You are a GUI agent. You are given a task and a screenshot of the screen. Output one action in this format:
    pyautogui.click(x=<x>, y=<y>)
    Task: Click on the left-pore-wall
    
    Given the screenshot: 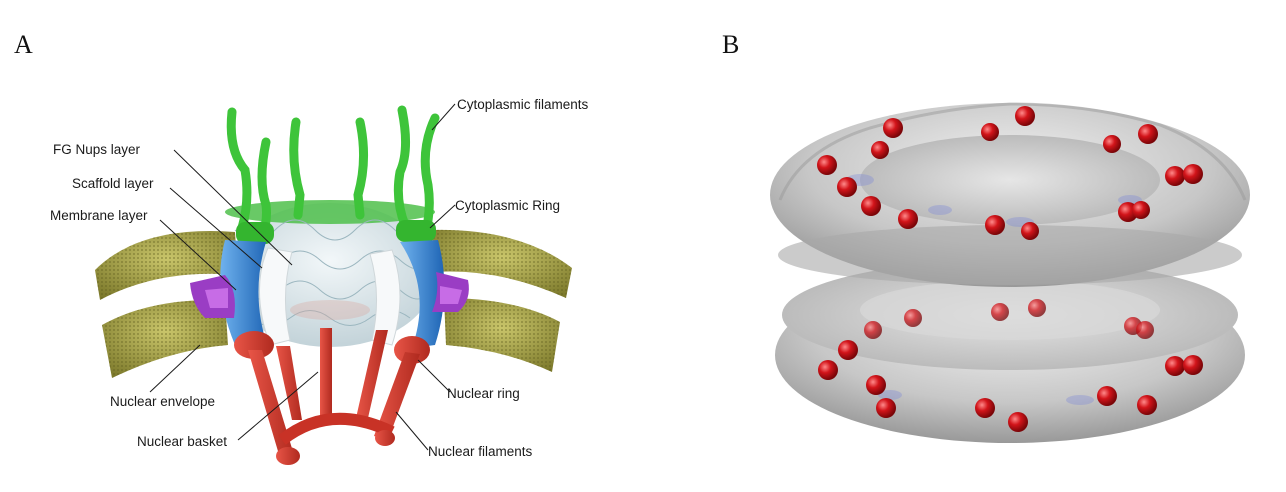 What is the action you would take?
    pyautogui.click(x=241, y=294)
    